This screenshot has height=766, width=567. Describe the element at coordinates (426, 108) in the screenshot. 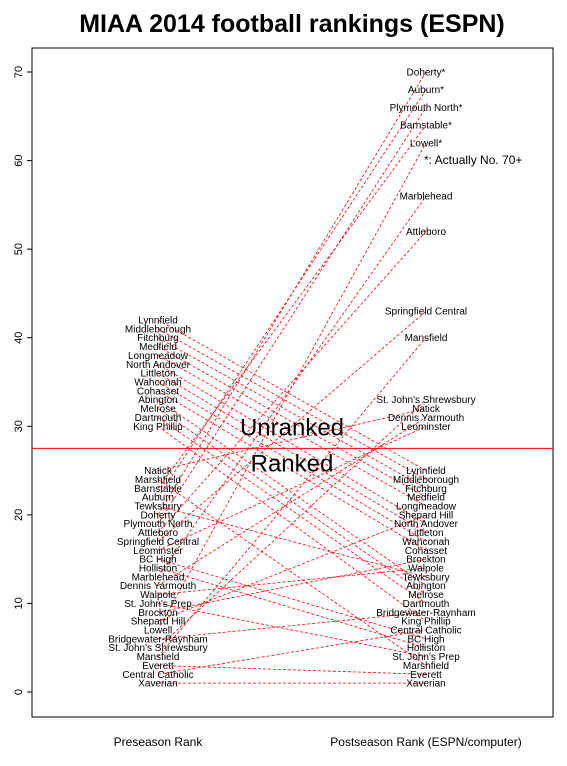

I see `postseason-label: Plymouth North*` at that location.